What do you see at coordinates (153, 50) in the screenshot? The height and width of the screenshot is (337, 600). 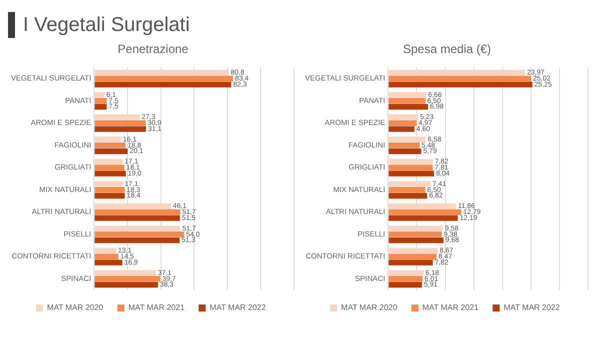 I see `chart-subtitle: Penetrazione` at bounding box center [153, 50].